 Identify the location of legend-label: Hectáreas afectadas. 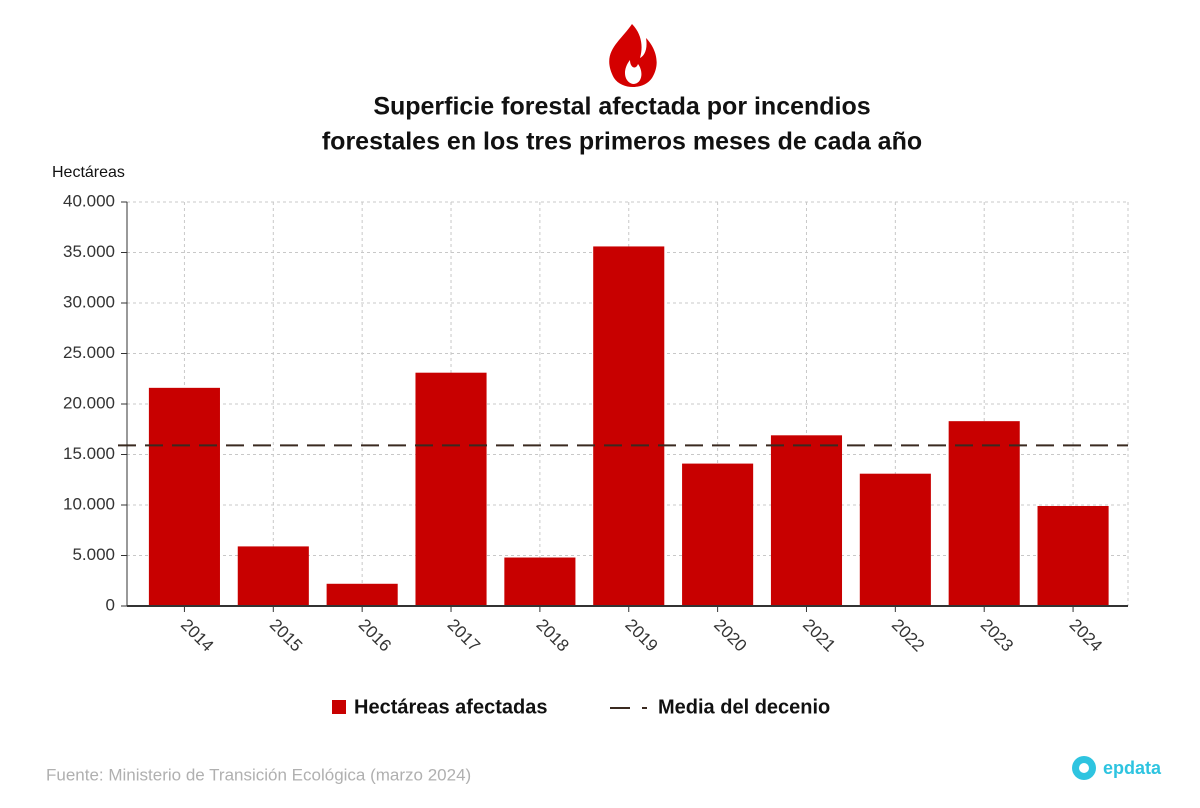
(450, 707).